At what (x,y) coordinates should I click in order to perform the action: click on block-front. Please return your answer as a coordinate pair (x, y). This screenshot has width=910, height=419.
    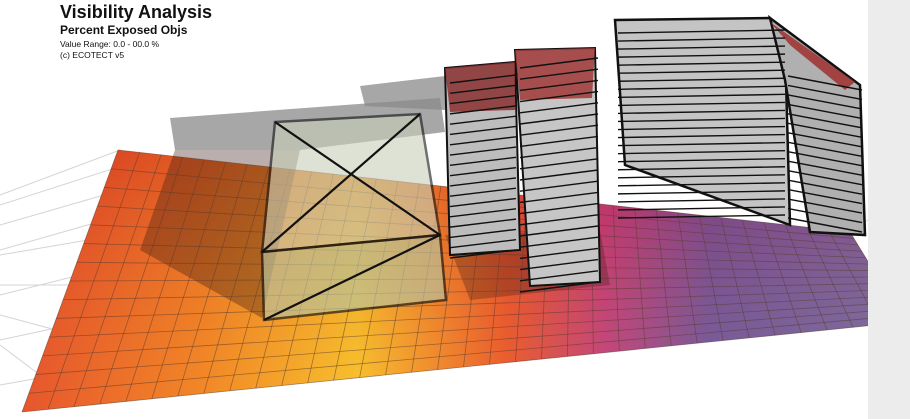
    Looking at the image, I should click on (702, 121).